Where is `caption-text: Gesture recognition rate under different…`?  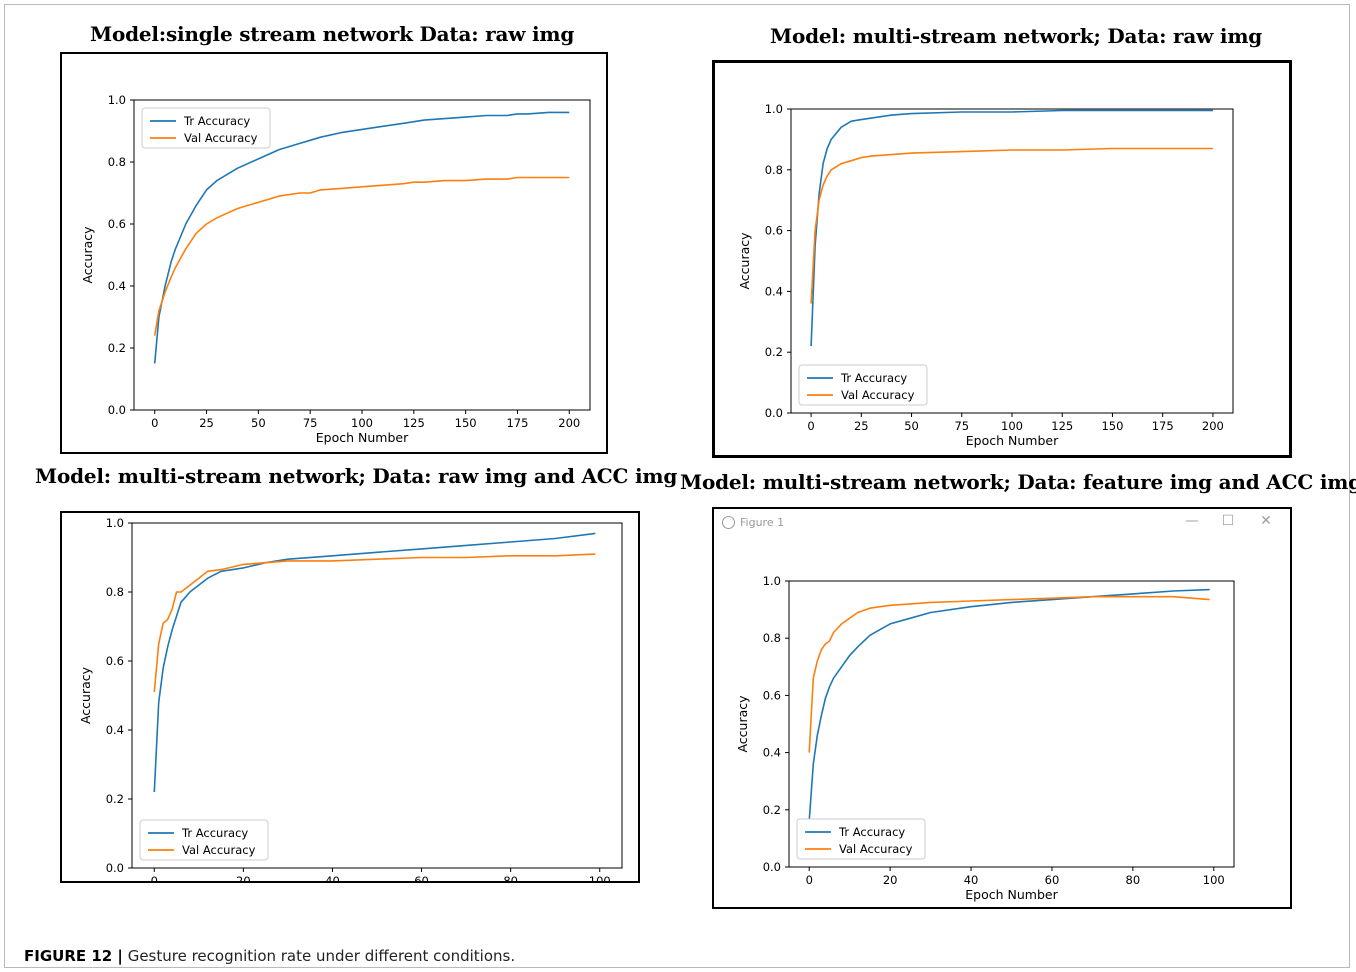
caption-text: Gesture recognition rate under different… is located at coordinates (319, 956).